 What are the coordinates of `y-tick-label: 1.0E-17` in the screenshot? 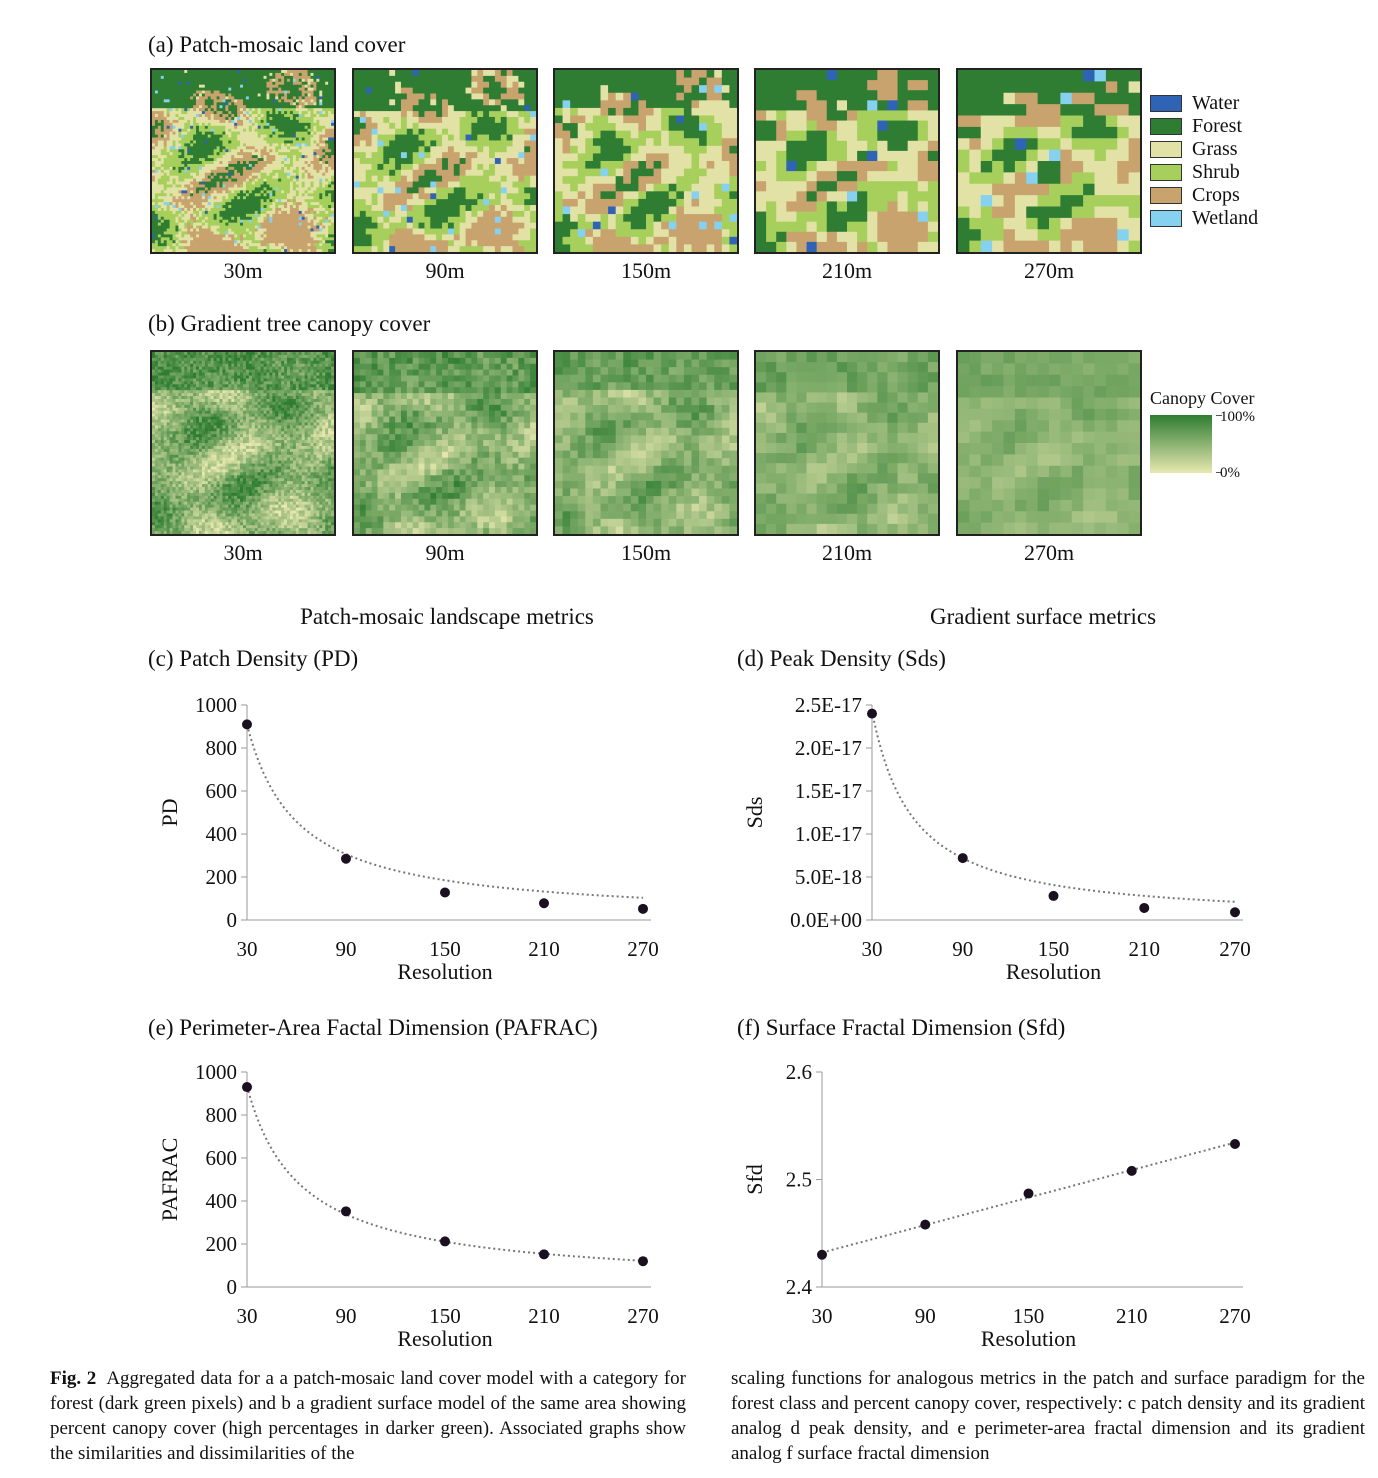 It's located at (828, 834).